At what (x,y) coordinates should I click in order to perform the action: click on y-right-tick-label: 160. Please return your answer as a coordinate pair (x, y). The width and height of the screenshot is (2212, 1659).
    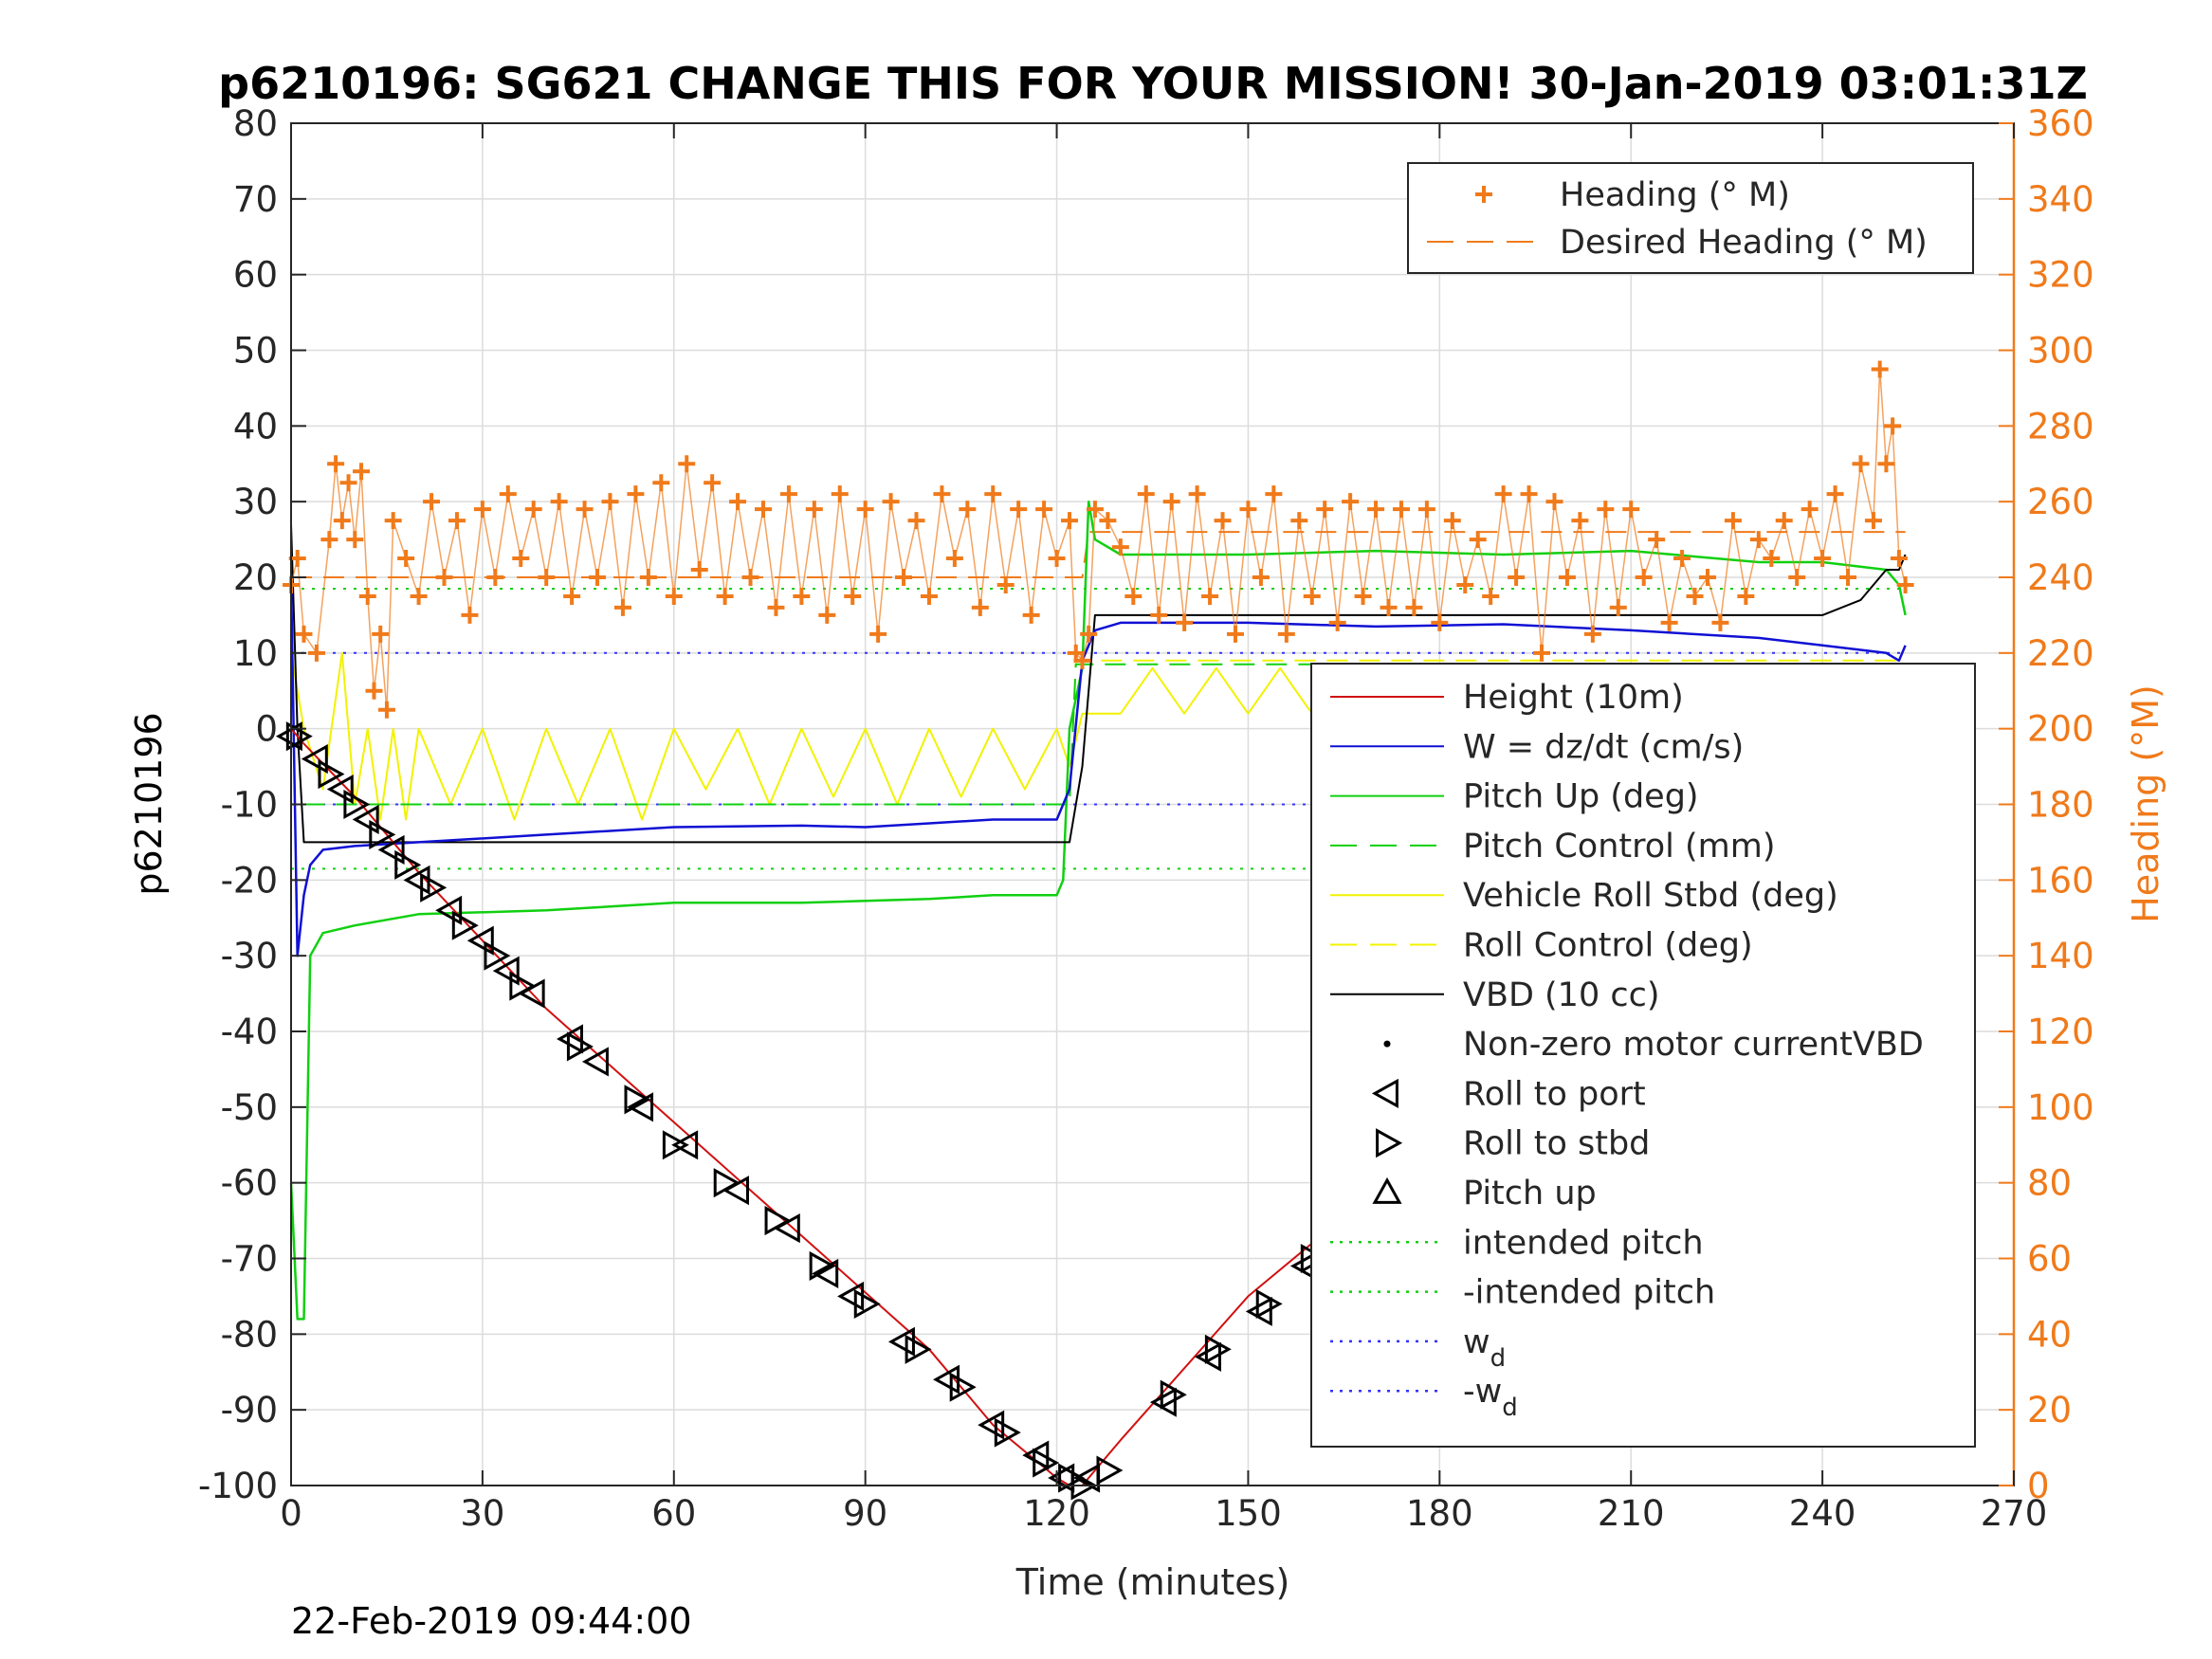
    Looking at the image, I should click on (2060, 880).